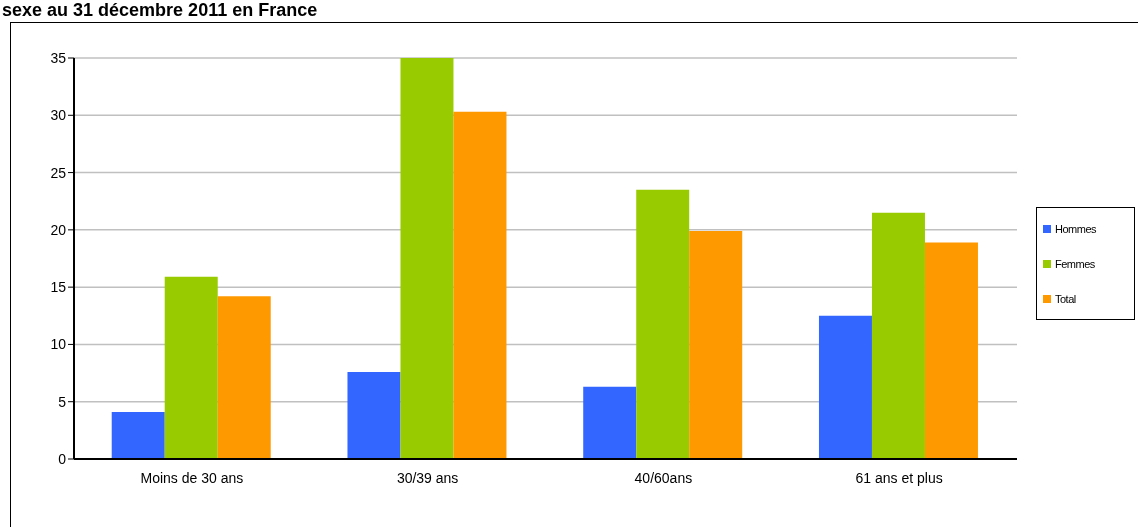  Describe the element at coordinates (58, 229) in the screenshot. I see `y-tick-label: 20` at that location.